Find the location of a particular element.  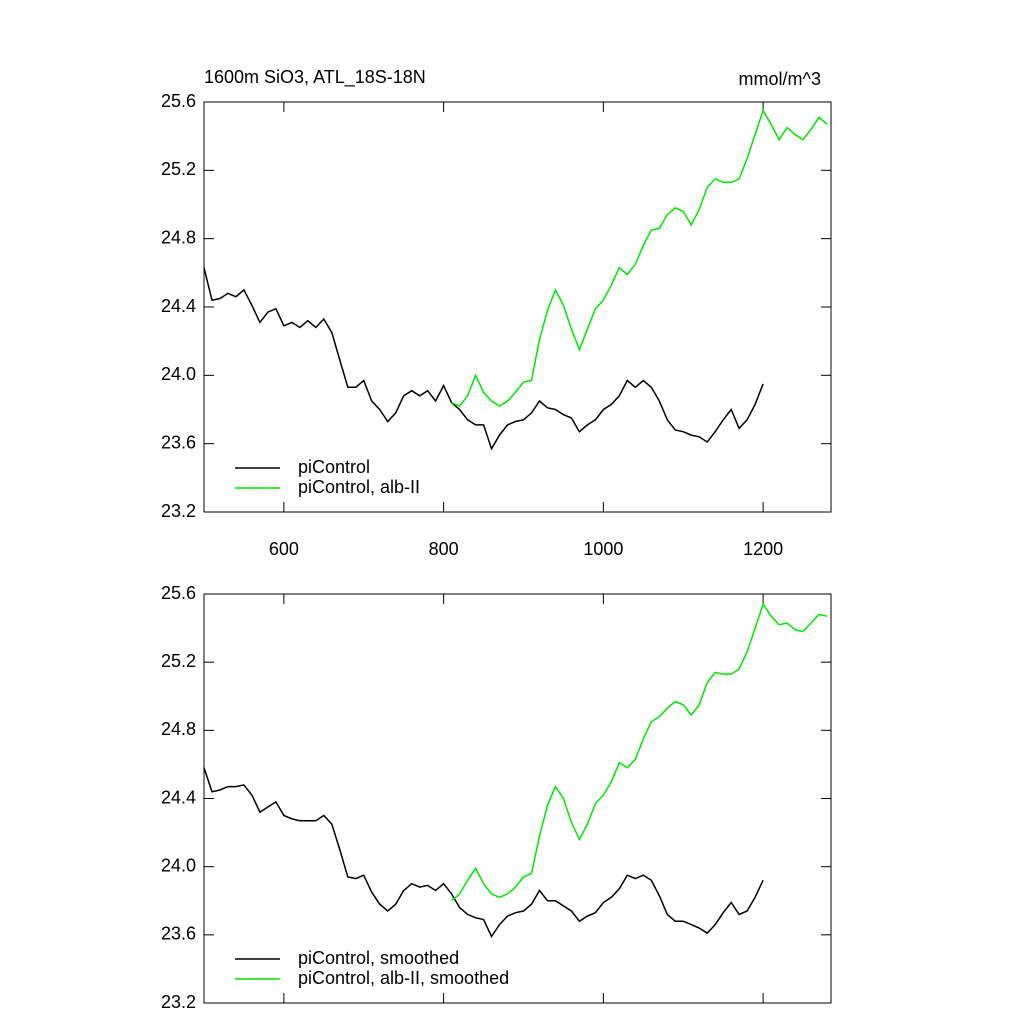

x-tick-label: 600 is located at coordinates (284, 549).